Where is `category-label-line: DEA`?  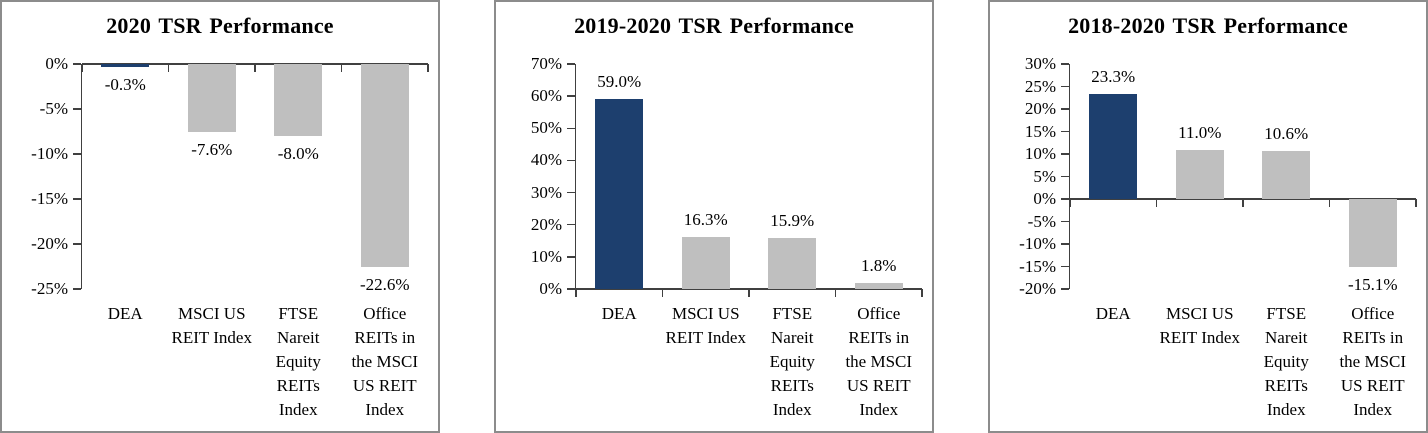 category-label-line: DEA is located at coordinates (125, 313).